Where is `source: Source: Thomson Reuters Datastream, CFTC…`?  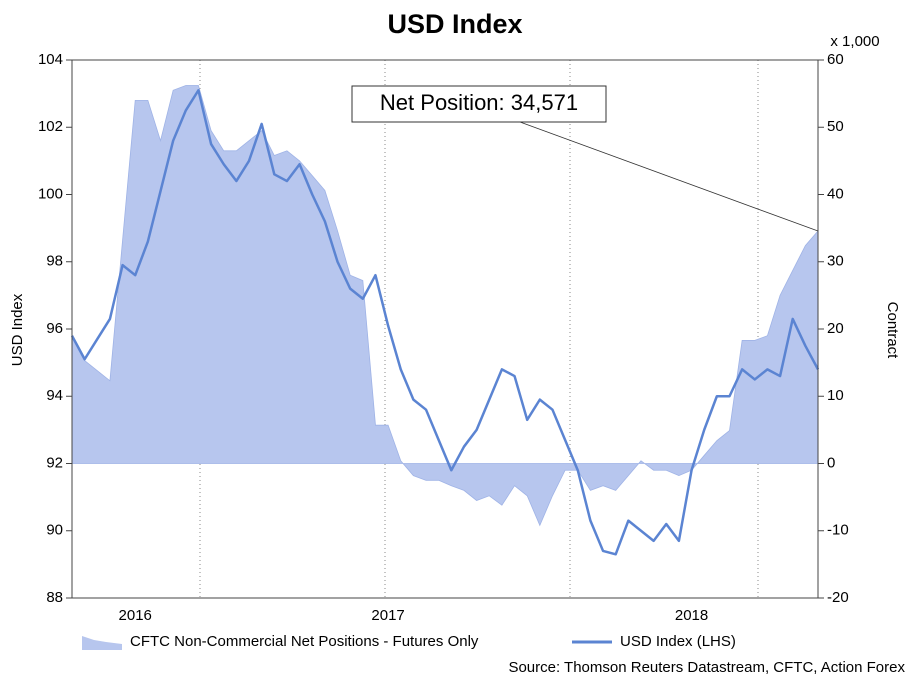 source: Source: Thomson Reuters Datastream, CFTC… is located at coordinates (706, 667).